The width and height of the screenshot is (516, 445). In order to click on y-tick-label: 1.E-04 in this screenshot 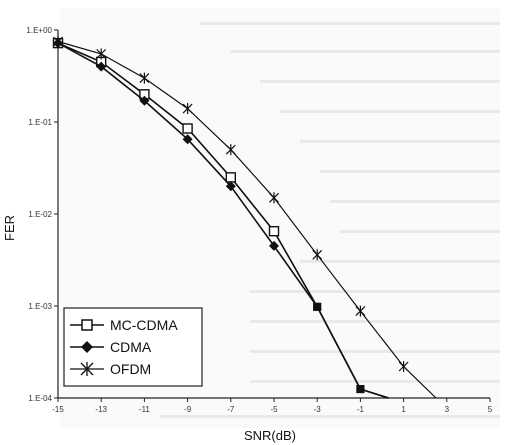, I will do `click(40, 398)`.